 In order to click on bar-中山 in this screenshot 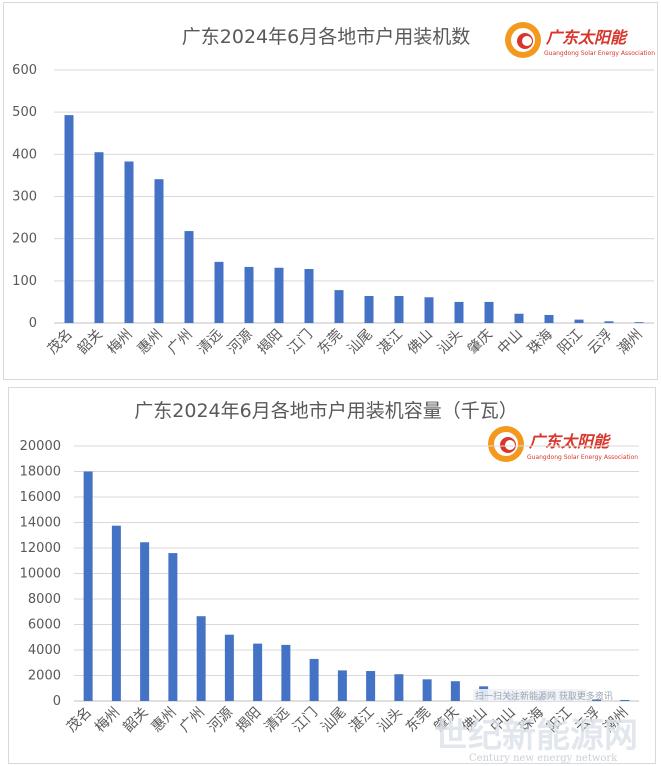, I will do `click(519, 318)`.